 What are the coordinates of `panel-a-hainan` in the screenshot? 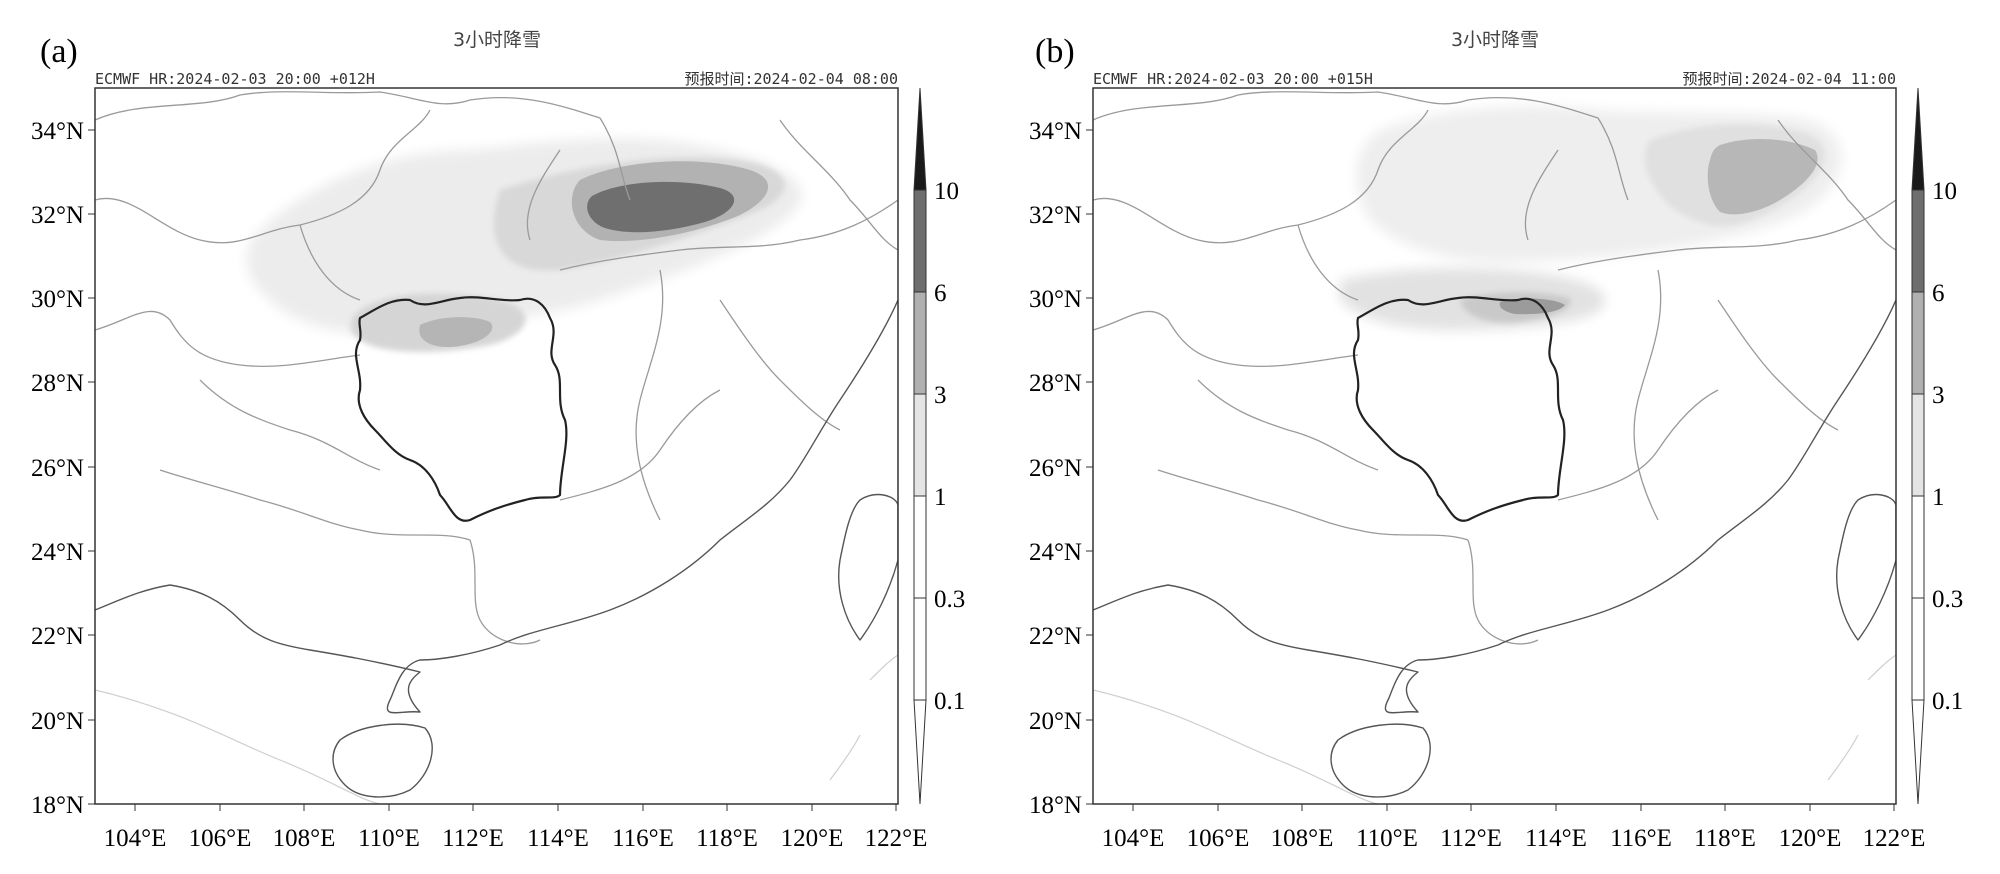 It's located at (382, 760).